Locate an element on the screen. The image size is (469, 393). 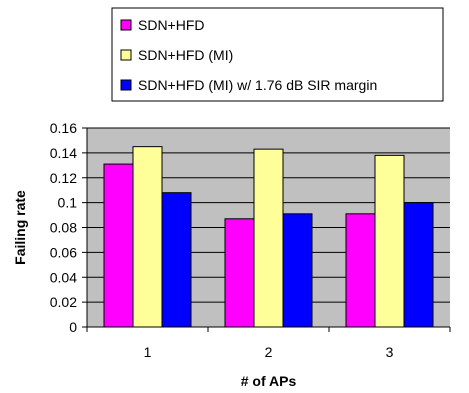
y-tick-label: 0.06 is located at coordinates (63, 252).